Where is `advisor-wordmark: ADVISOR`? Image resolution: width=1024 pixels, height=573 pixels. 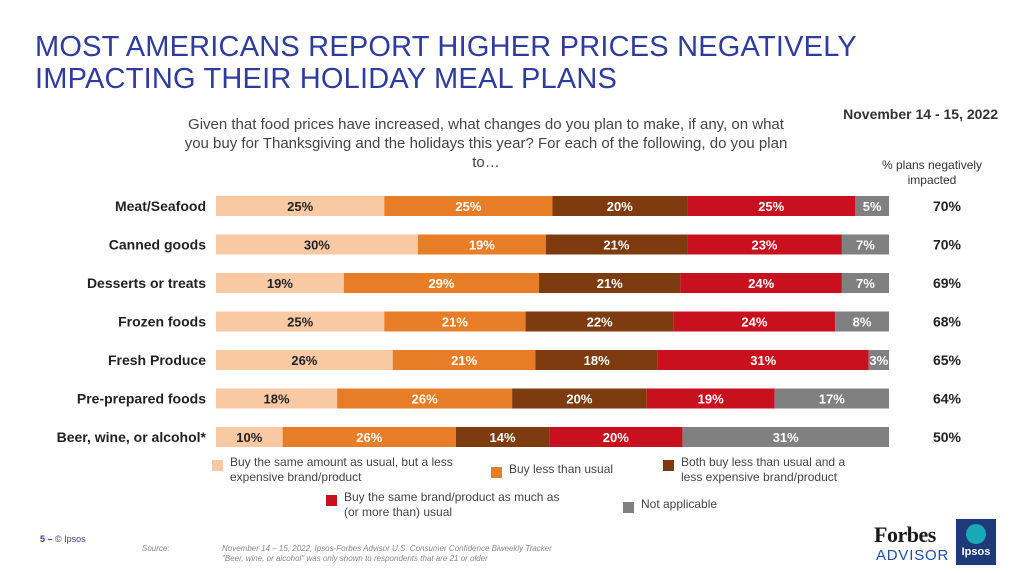
advisor-wordmark: ADVISOR is located at coordinates (913, 555).